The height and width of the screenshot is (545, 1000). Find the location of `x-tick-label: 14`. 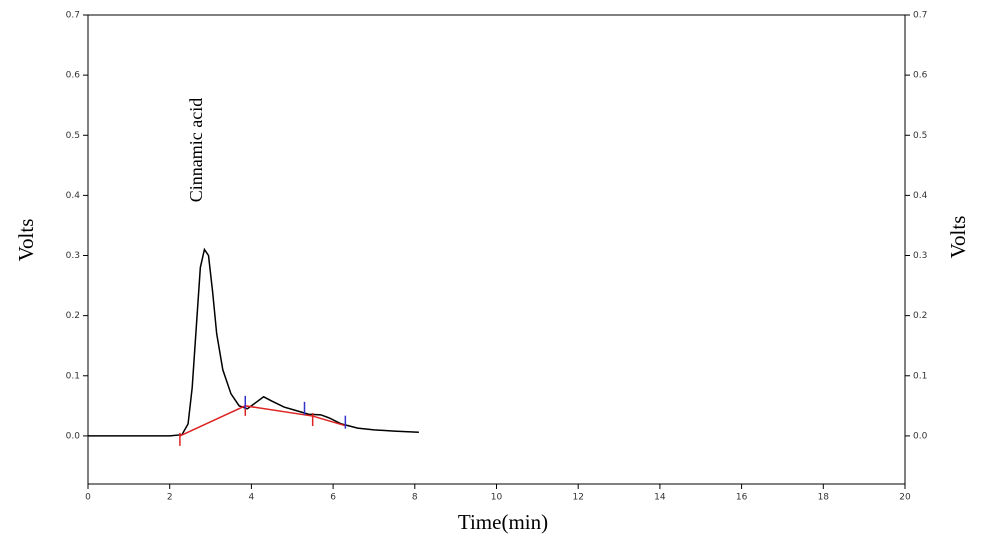

x-tick-label: 14 is located at coordinates (660, 498).